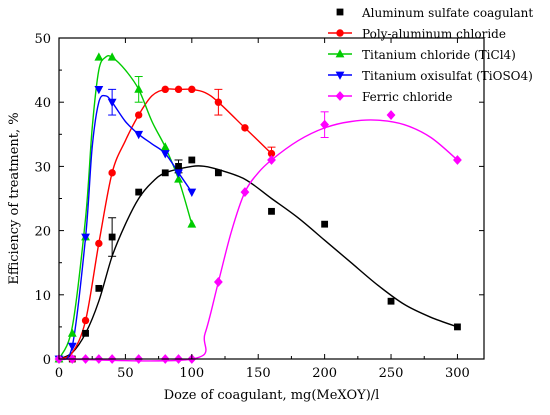  Describe the element at coordinates (272, 395) in the screenshot. I see `x-axis-label: Doze of coagulant, mg(MeXOY)/l` at that location.